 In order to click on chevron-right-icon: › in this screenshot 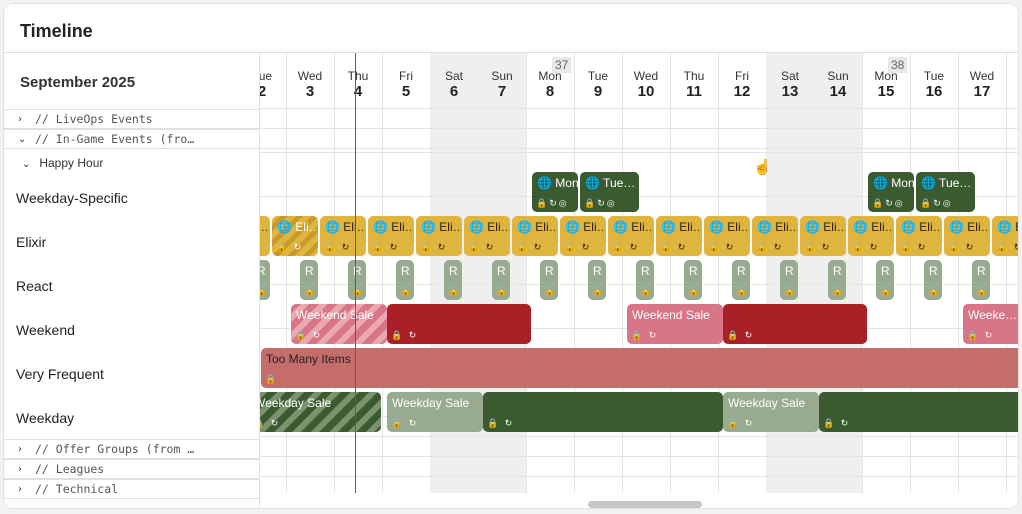, I will do `click(20, 489)`.